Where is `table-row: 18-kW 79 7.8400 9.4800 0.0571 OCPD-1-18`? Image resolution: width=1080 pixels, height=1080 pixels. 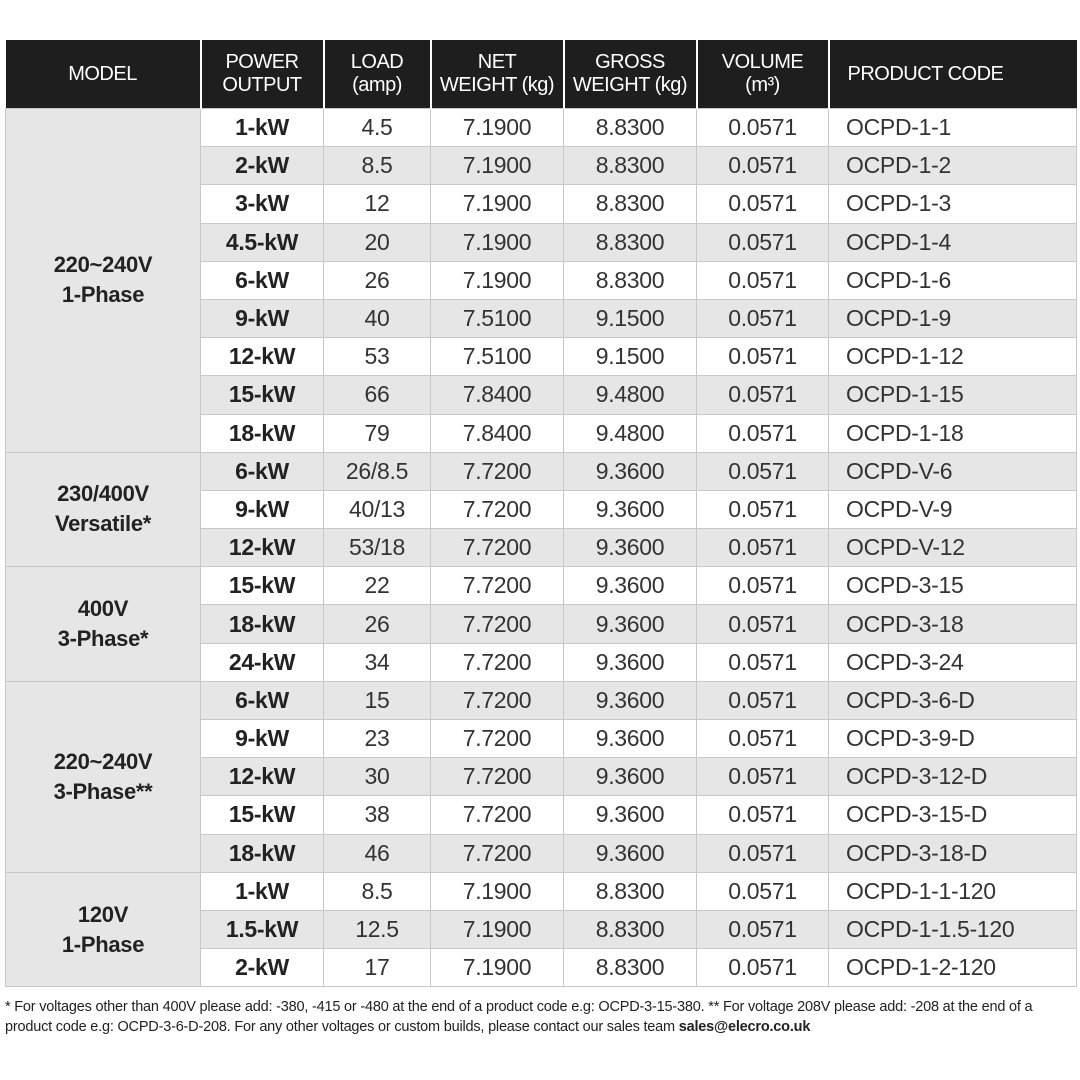 table-row: 18-kW 79 7.8400 9.4800 0.0571 OCPD-1-18 is located at coordinates (541, 433).